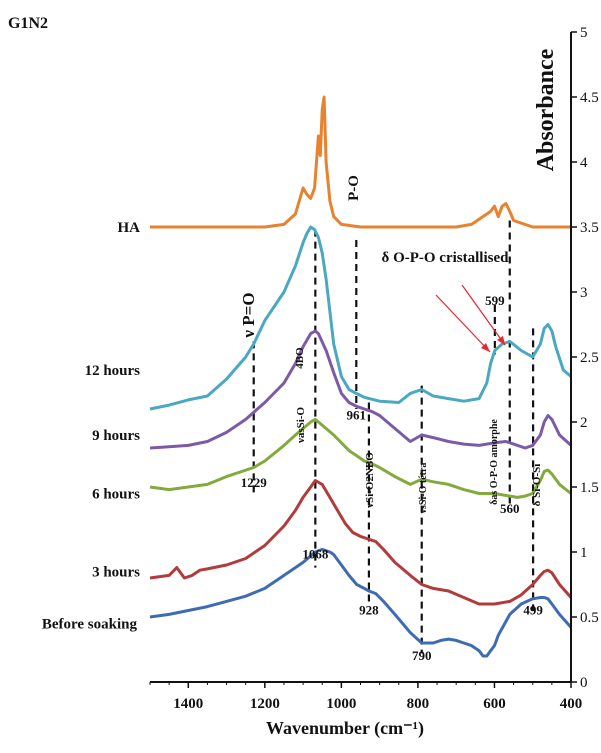  What do you see at coordinates (494, 462) in the screenshot?
I see `band-label-o-p-o-amorphe: δas O-P-O amorphe` at bounding box center [494, 462].